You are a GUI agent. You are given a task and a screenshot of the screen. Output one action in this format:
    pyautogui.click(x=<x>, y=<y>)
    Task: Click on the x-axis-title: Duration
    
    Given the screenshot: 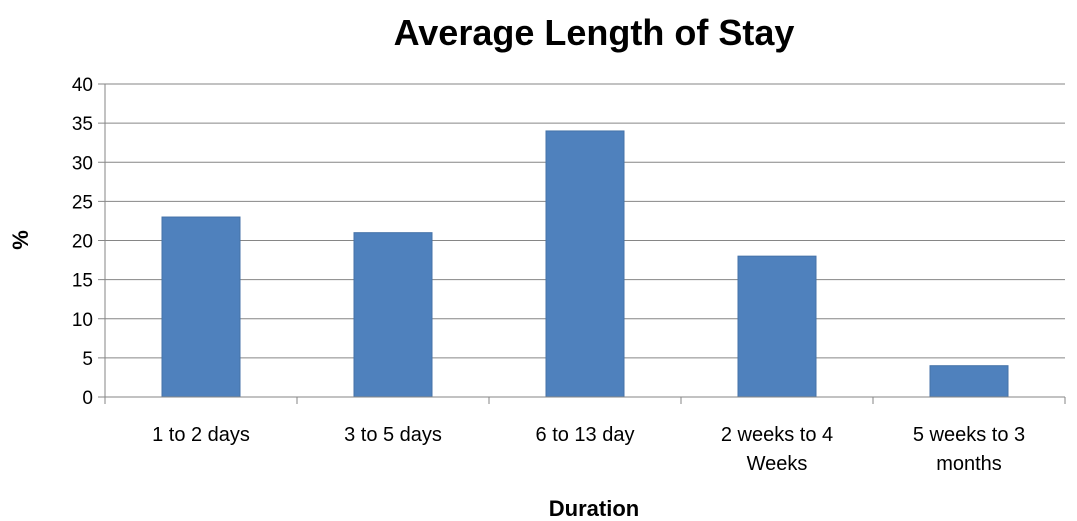 What is the action you would take?
    pyautogui.click(x=594, y=508)
    